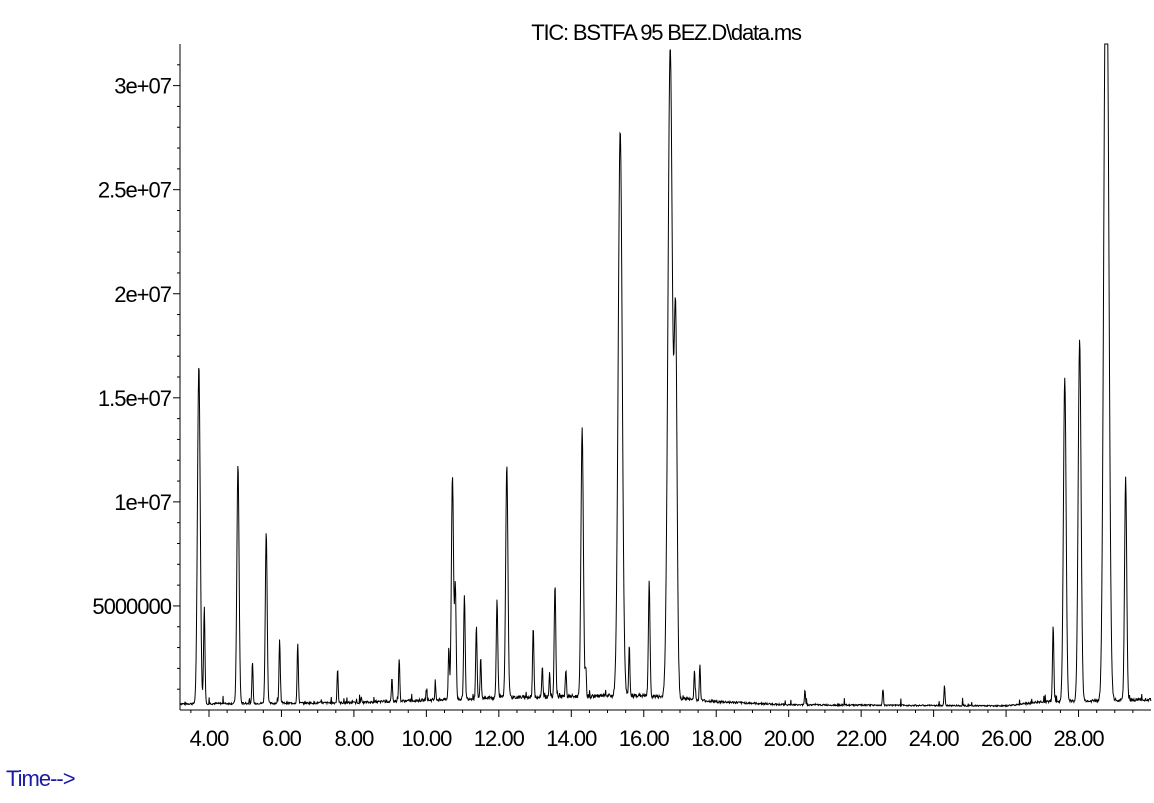 The image size is (1154, 803). I want to click on x-tick-label: 6.00, so click(282, 738).